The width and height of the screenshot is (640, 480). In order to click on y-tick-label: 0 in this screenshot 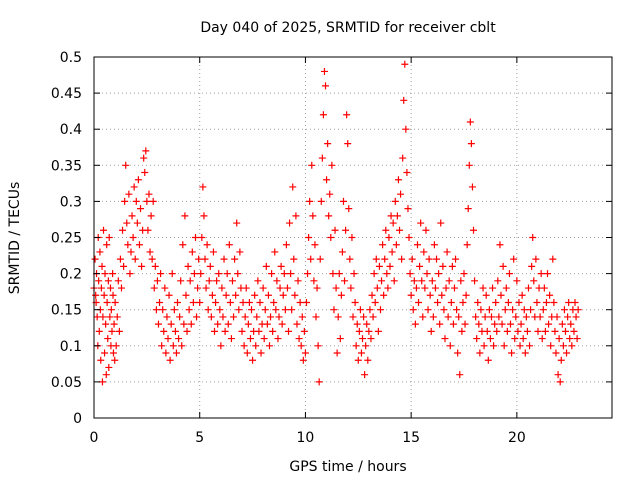, I will do `click(77, 419)`.